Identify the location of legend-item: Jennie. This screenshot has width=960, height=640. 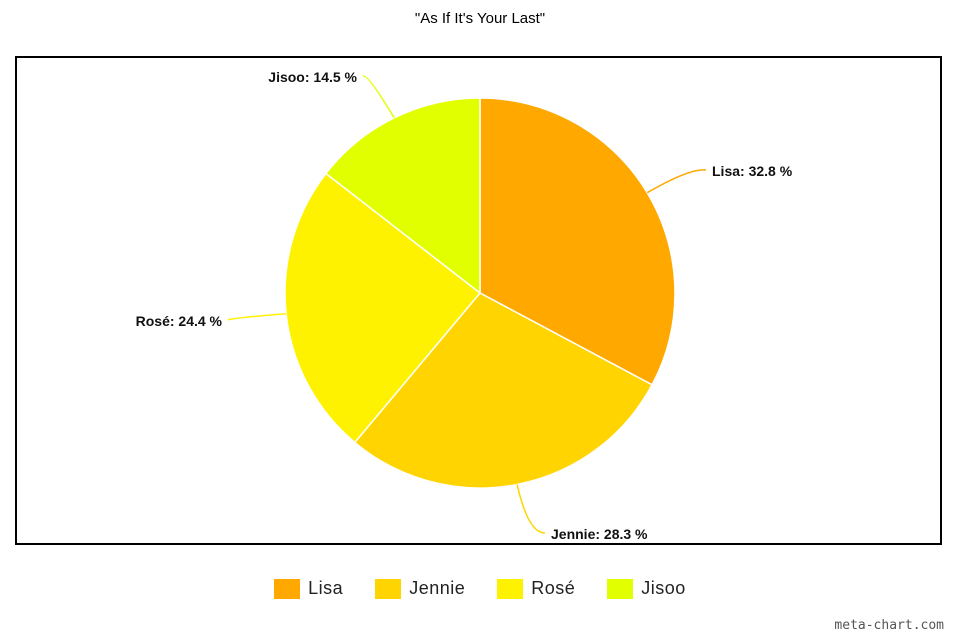
(420, 588).